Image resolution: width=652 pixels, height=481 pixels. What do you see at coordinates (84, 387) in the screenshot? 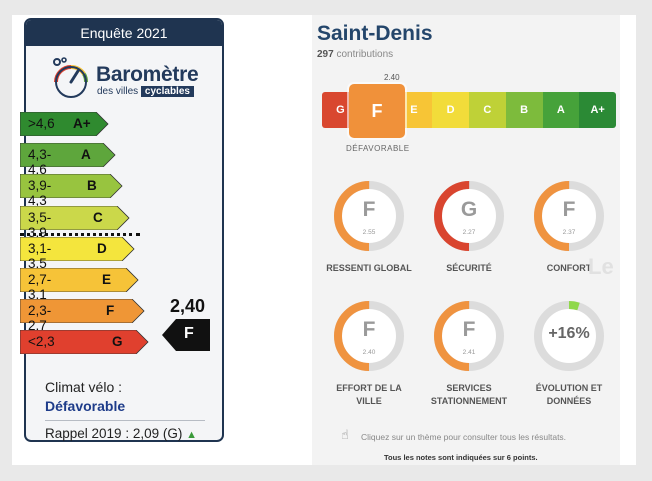
I see `climate-label: Climat vélo :` at bounding box center [84, 387].